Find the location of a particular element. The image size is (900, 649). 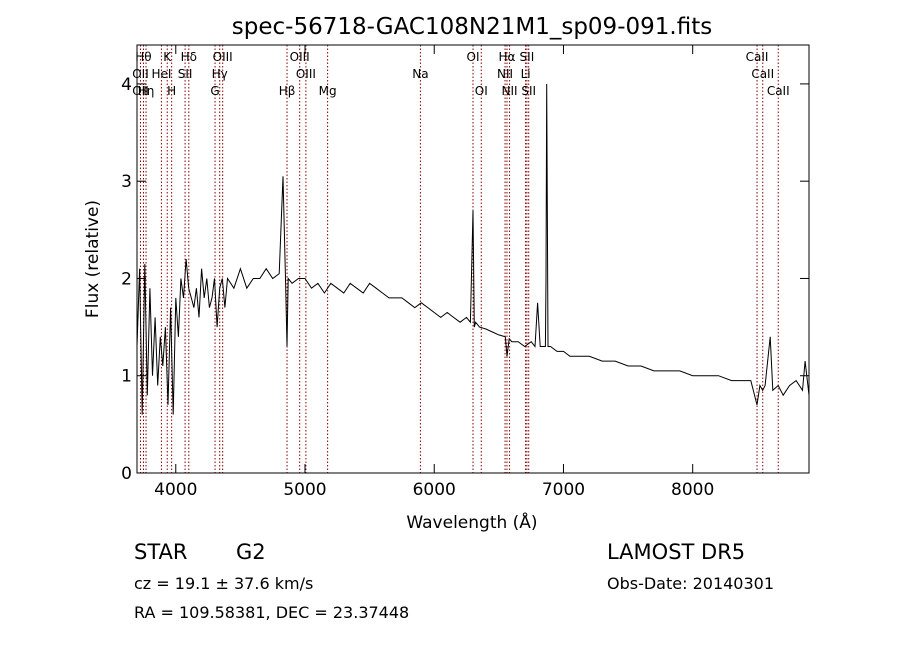

line-label-12: OIII is located at coordinates (300, 57).